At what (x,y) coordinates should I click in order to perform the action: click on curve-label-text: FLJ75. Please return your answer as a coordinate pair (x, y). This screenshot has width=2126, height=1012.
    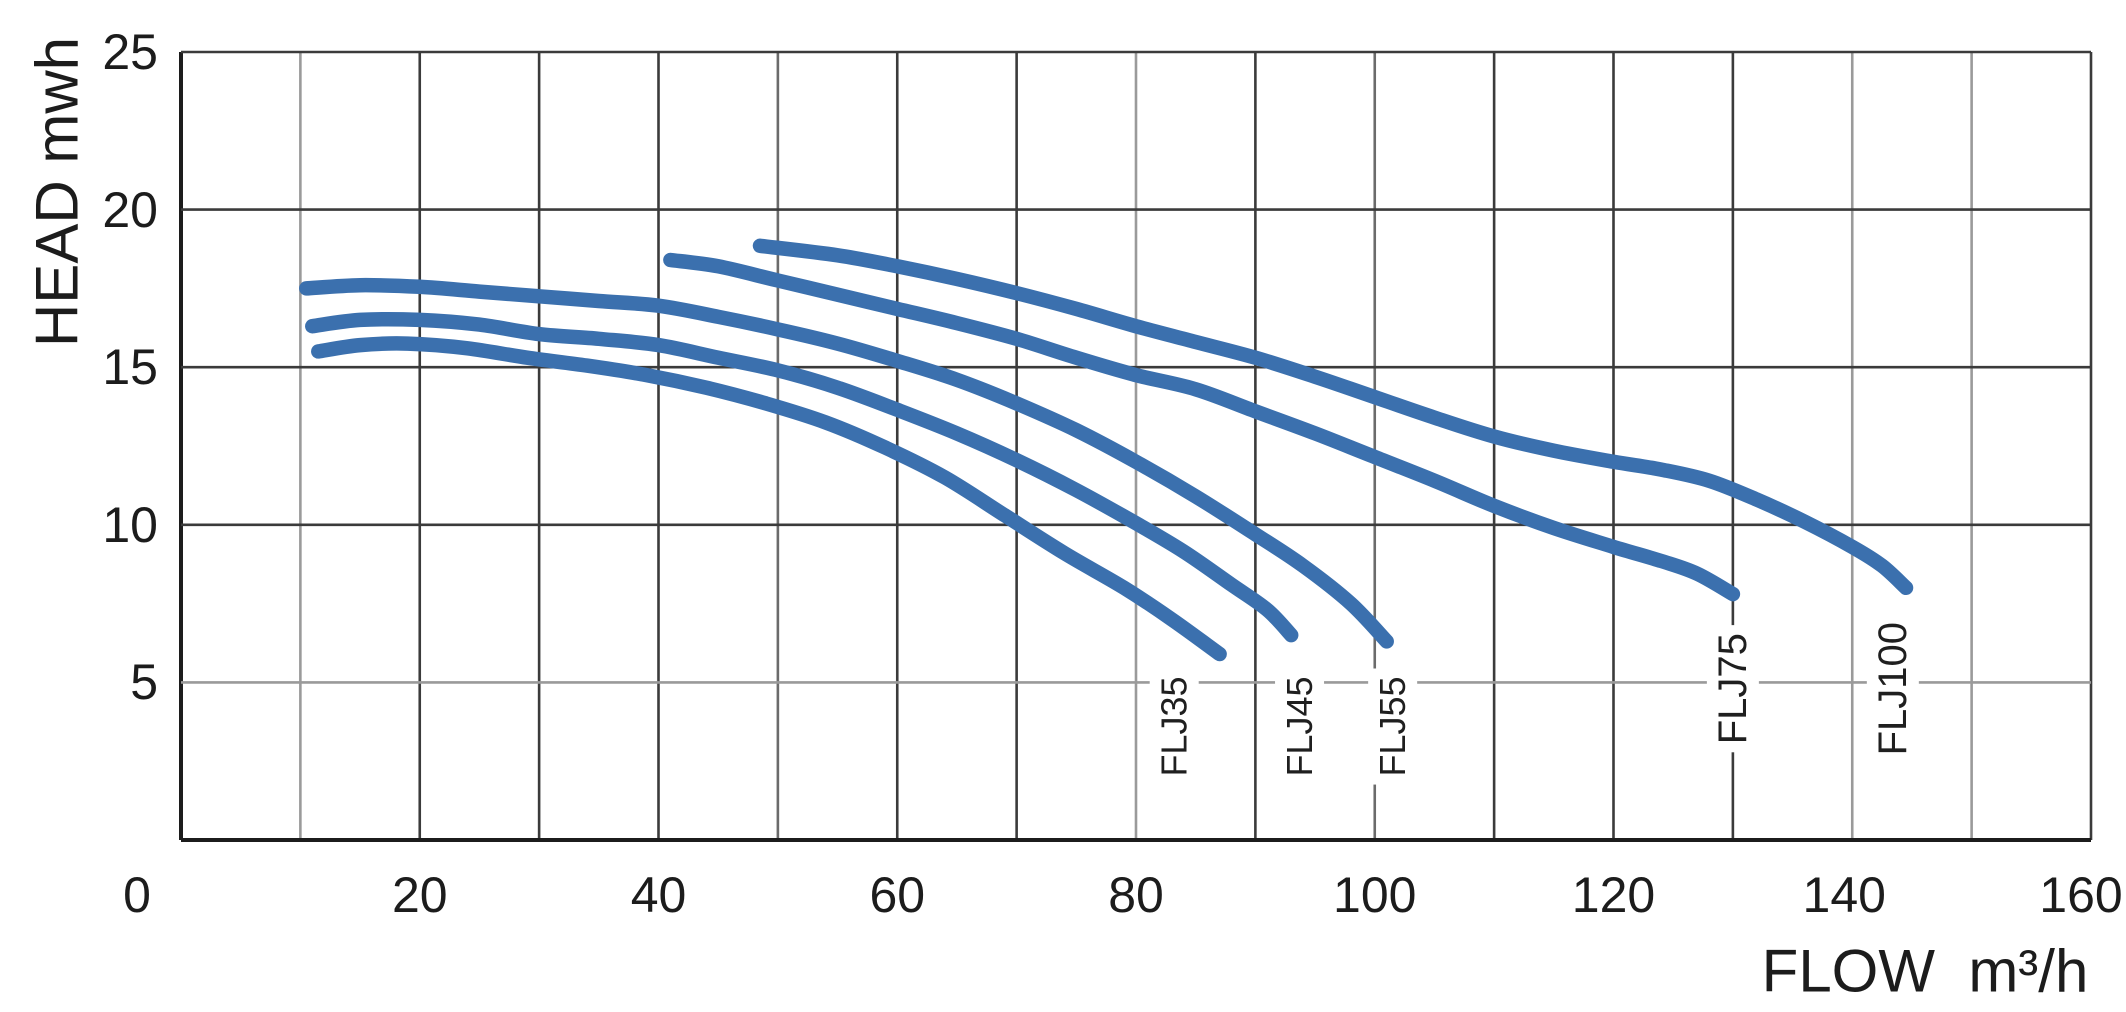
    Looking at the image, I should click on (1733, 688).